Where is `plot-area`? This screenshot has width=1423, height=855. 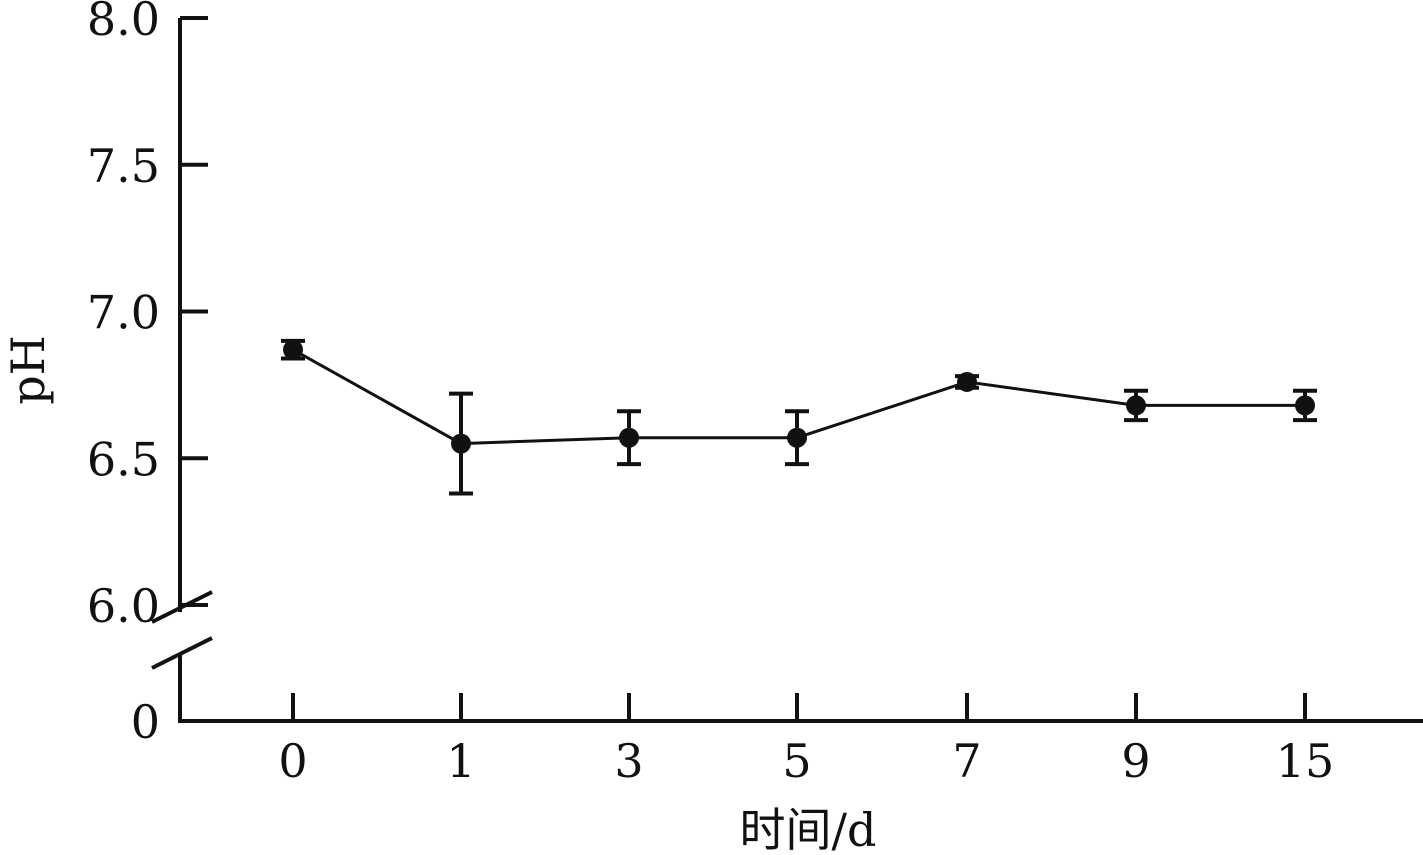
plot-area is located at coordinates (799, 417).